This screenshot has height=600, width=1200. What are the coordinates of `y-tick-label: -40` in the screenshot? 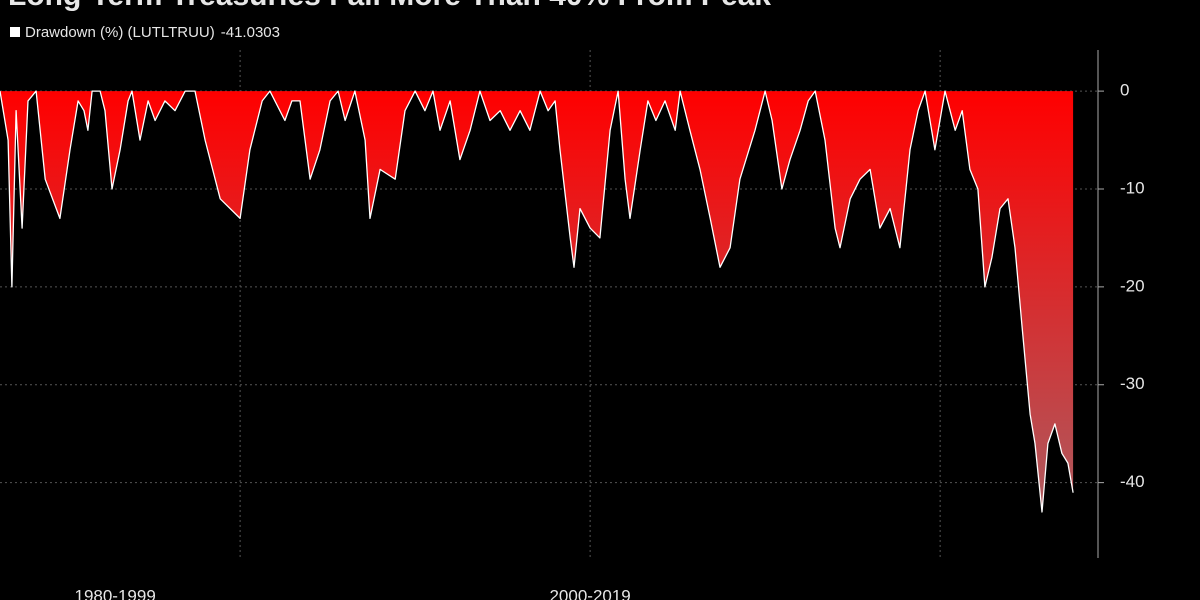 It's located at (1132, 481).